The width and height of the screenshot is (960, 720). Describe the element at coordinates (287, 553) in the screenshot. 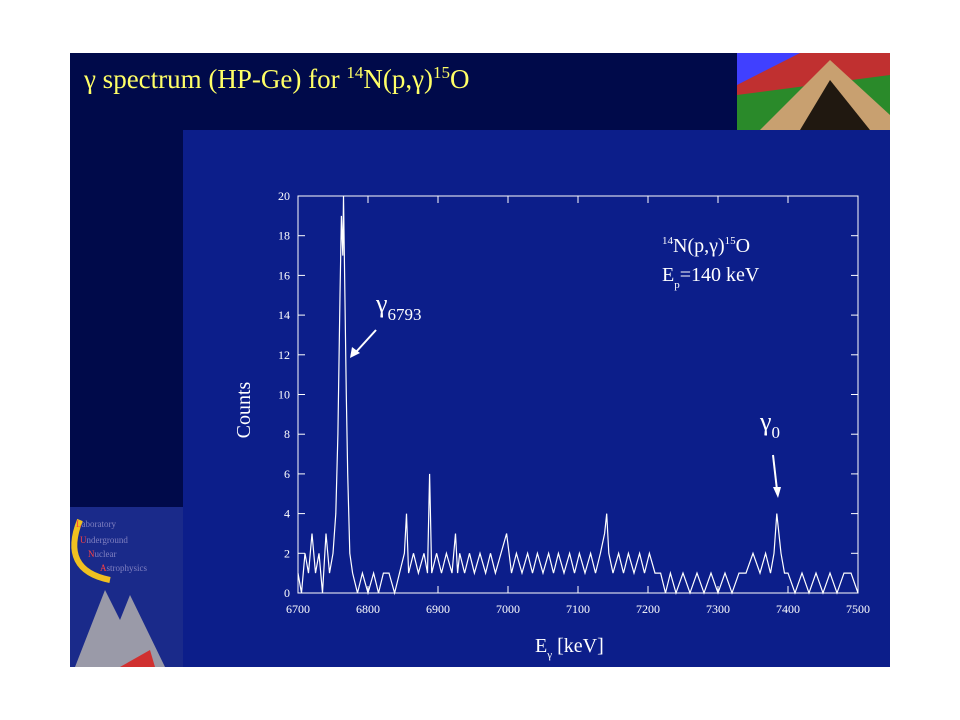

I see `y-tick-label: 2` at that location.